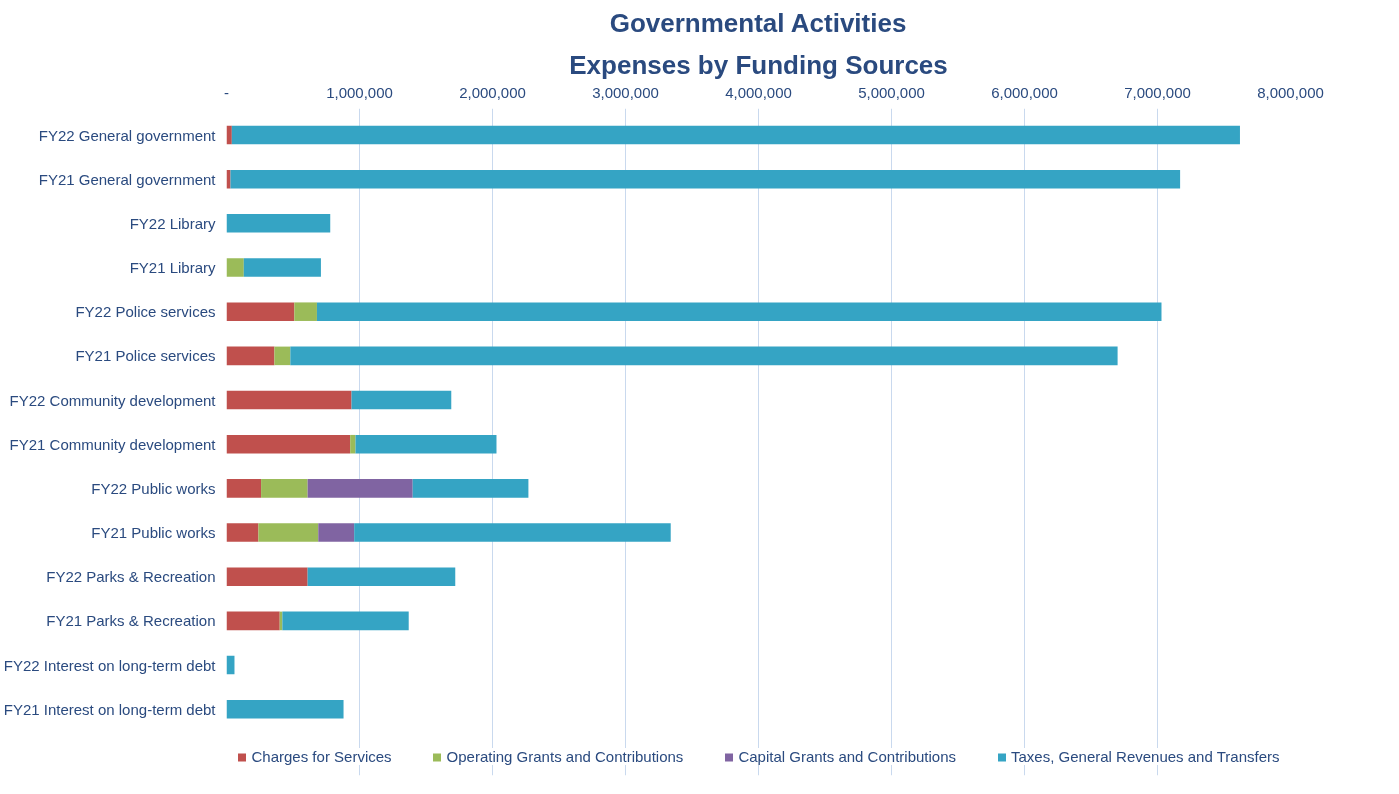 The image size is (1399, 794). I want to click on y-tick-label: FY21 Library, so click(172, 268).